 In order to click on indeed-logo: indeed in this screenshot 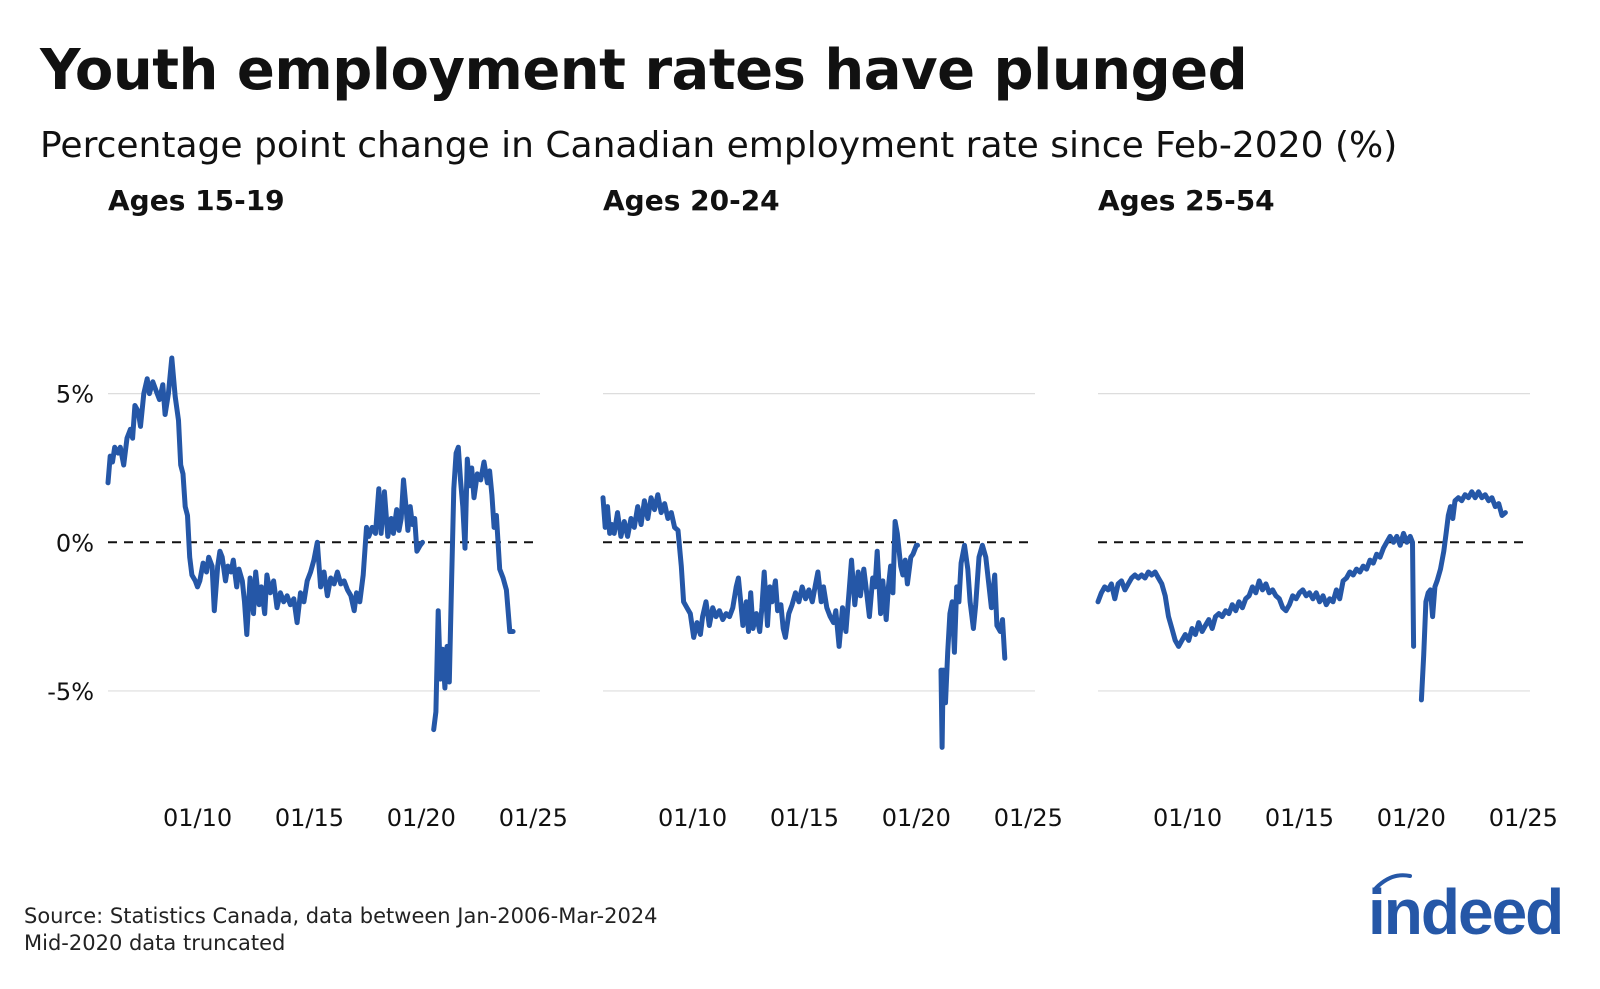, I will do `click(1466, 912)`.